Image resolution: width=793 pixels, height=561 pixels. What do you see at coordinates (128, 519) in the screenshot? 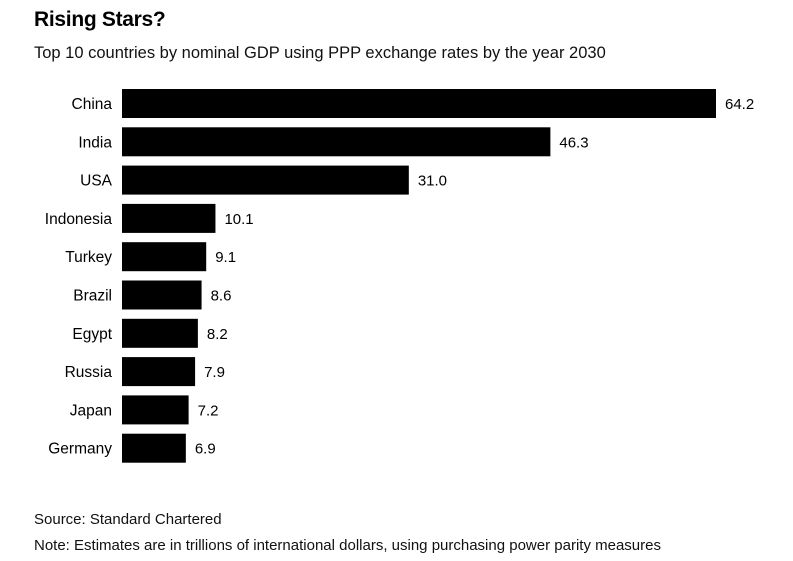
I see `source-note: Source: Standard Chartered` at bounding box center [128, 519].